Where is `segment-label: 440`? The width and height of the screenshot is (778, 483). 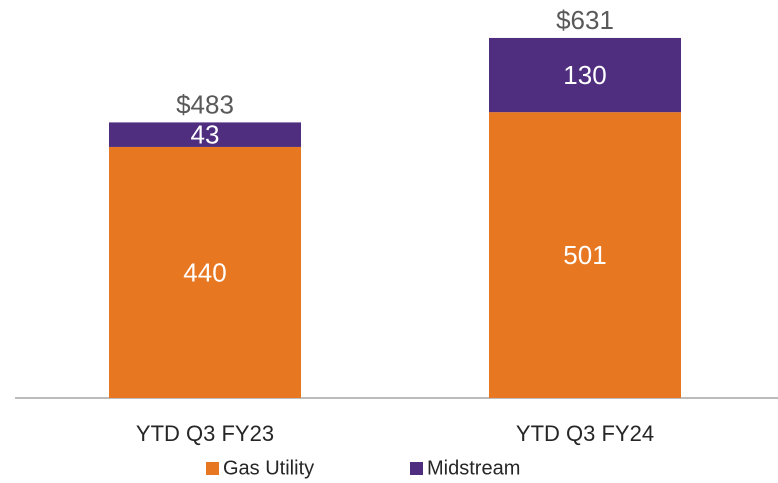 segment-label: 440 is located at coordinates (204, 272).